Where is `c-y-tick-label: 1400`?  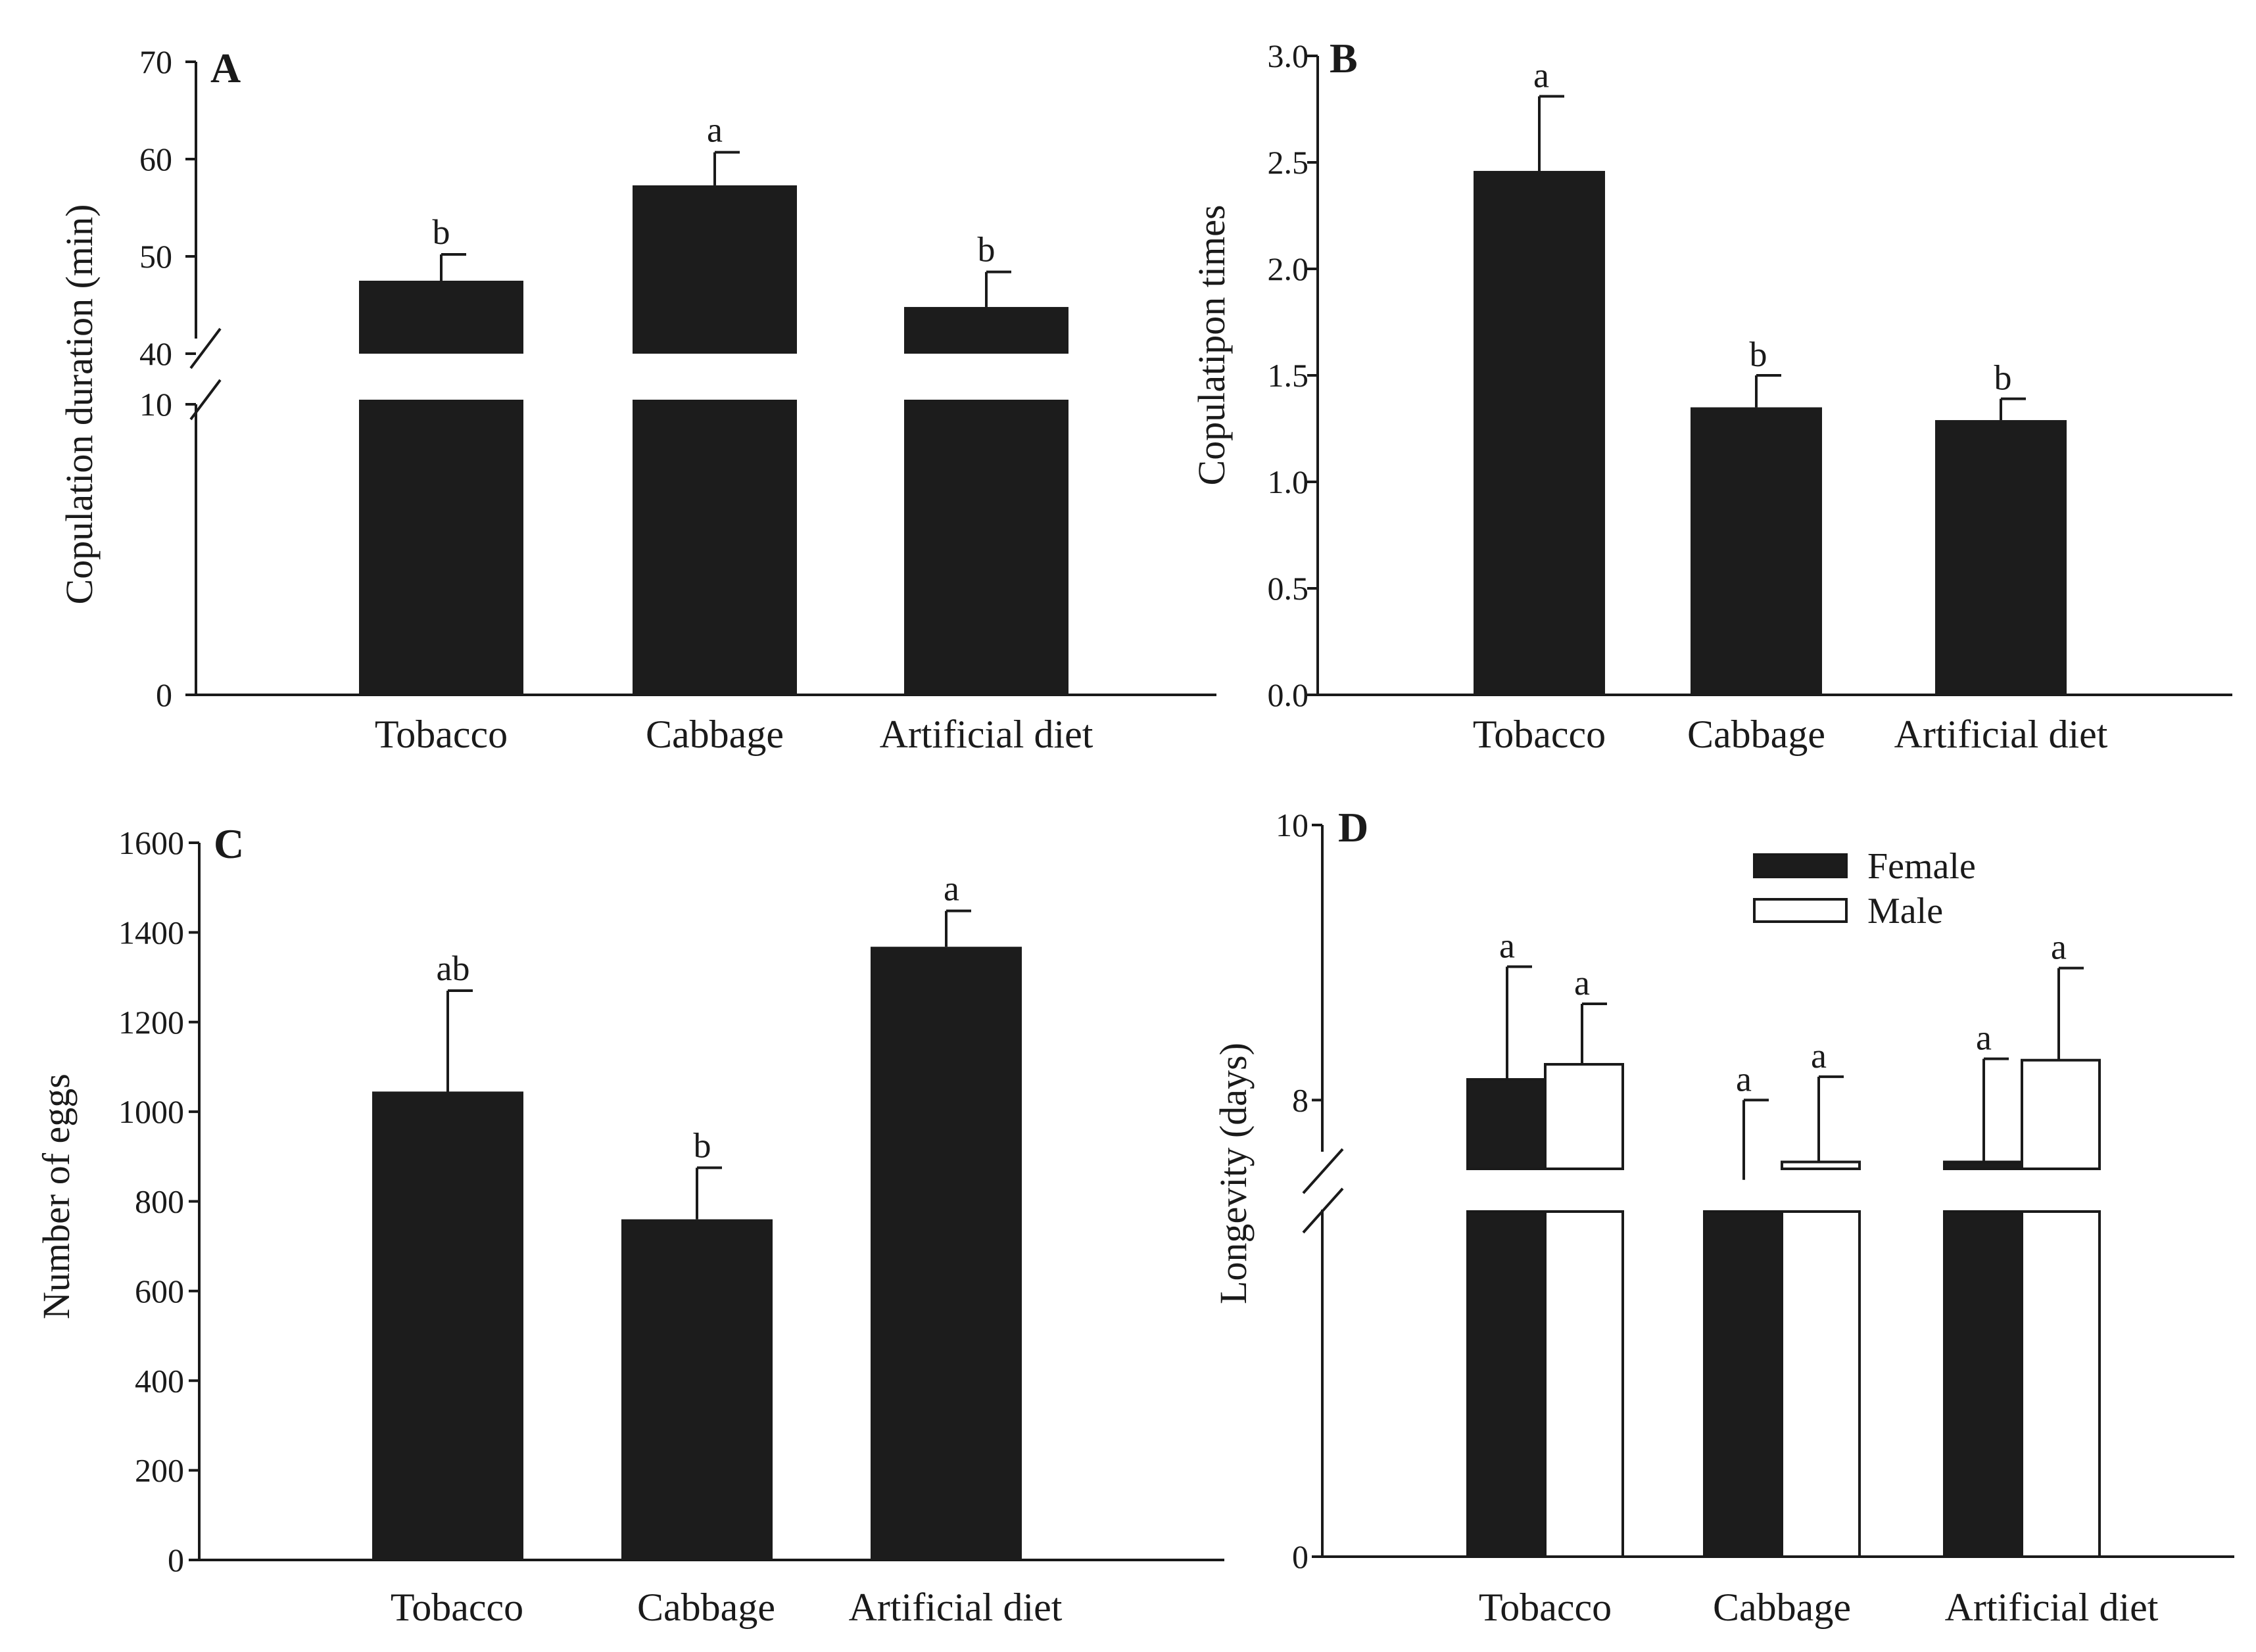 c-y-tick-label: 1400 is located at coordinates (151, 932).